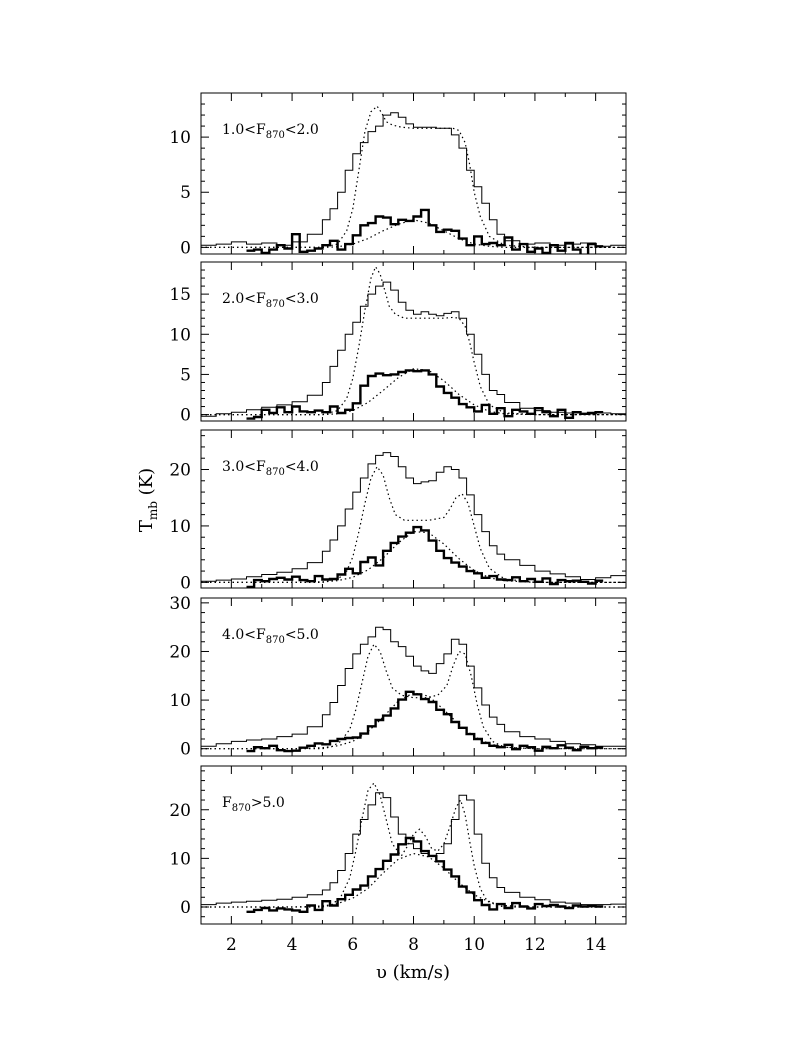 This screenshot has height=1038, width=802. I want to click on x-axis-title: υ (km/s), so click(413, 972).